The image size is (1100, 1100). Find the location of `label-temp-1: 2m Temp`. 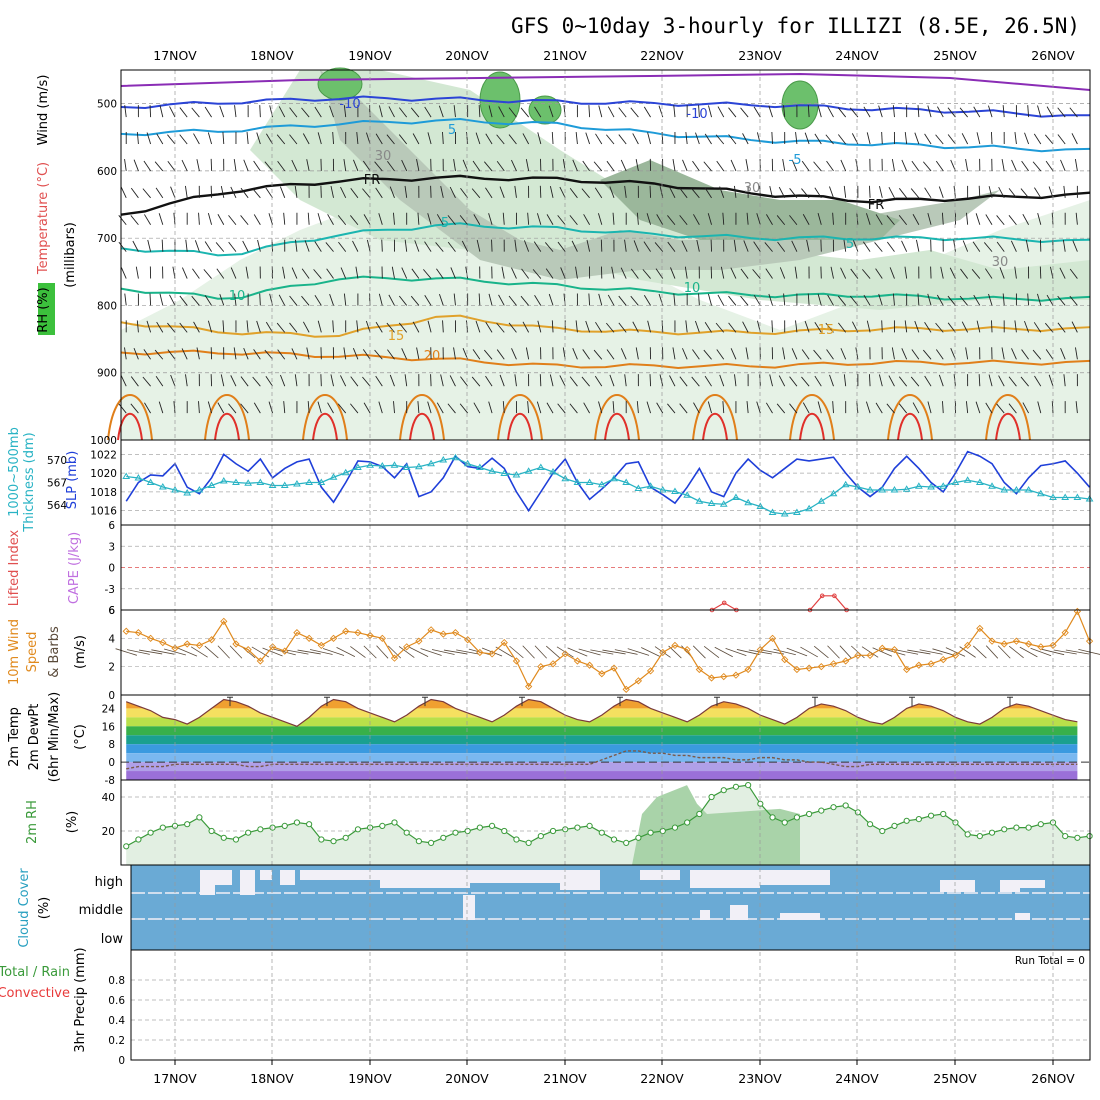

label-temp-1: 2m Temp is located at coordinates (14, 737).